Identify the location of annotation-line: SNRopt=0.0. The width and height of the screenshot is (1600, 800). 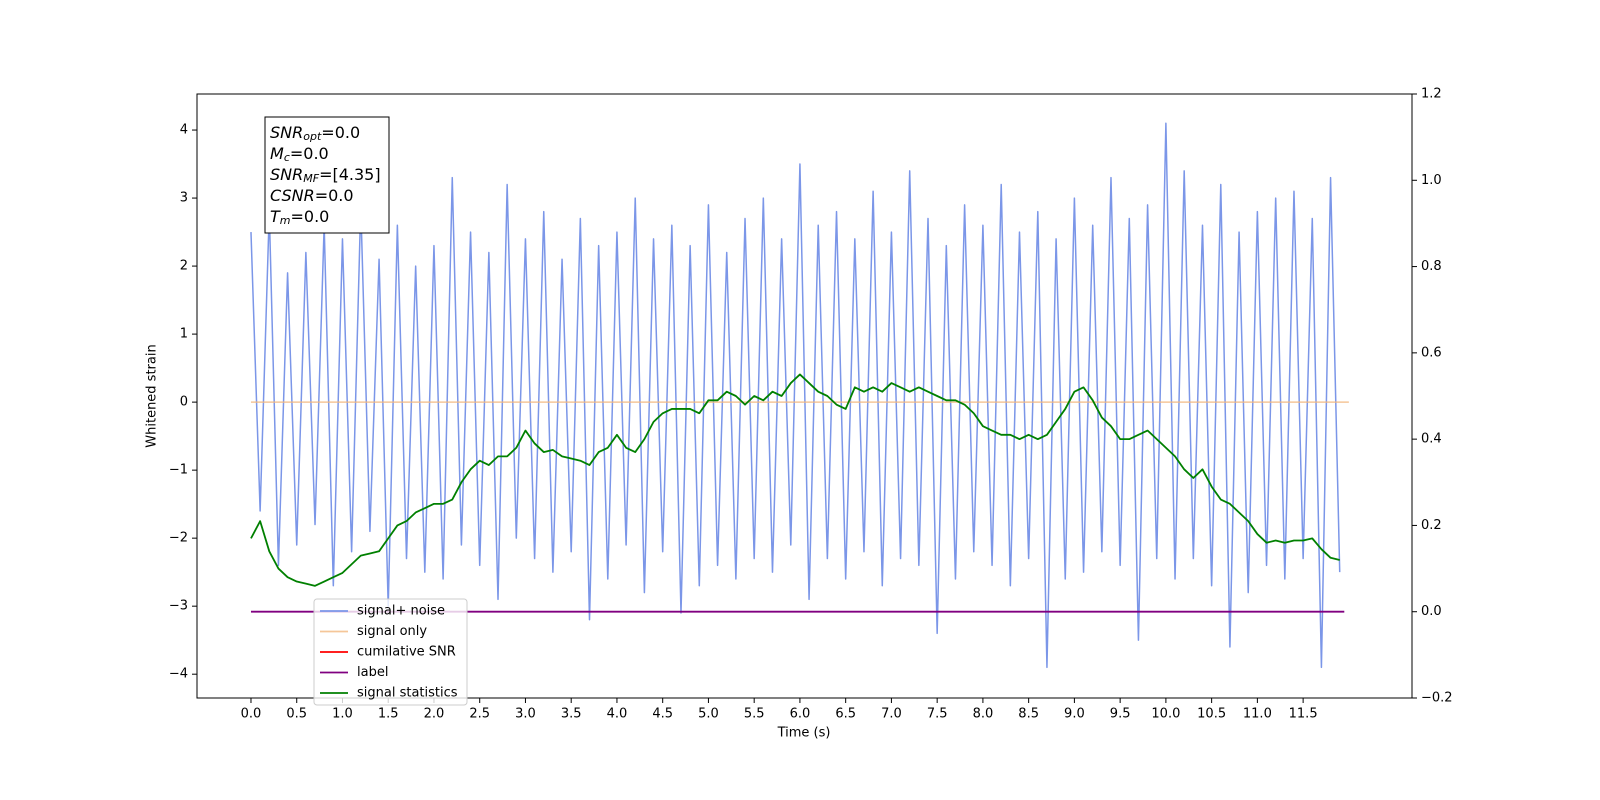
(315, 133).